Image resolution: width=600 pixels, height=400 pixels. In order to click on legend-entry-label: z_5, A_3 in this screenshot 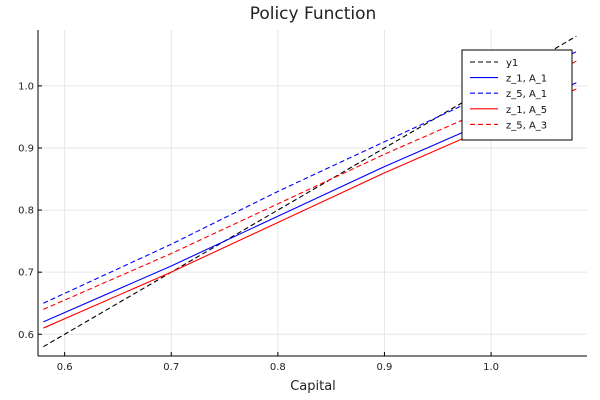, I will do `click(526, 125)`.